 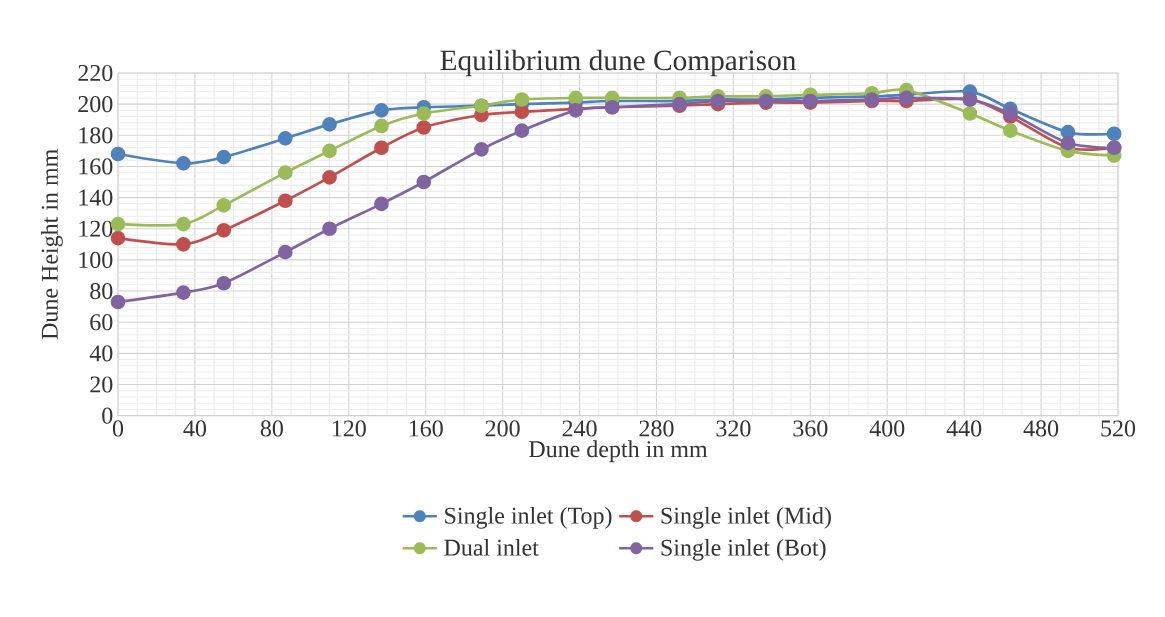 I want to click on x-tick-label: 120, so click(x=349, y=428).